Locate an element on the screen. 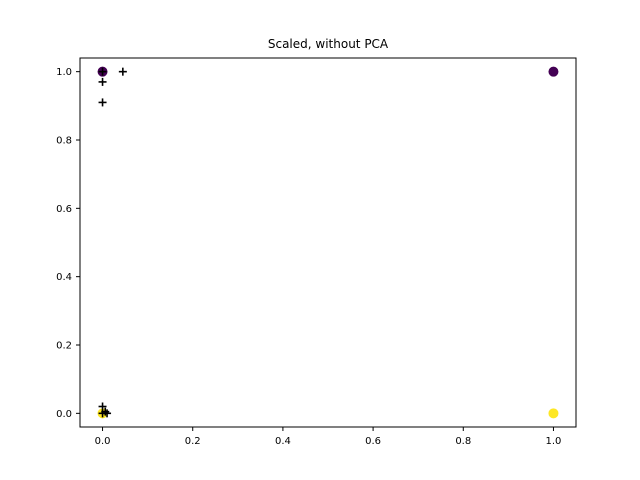  x-tick-label: 0.6 is located at coordinates (373, 441).